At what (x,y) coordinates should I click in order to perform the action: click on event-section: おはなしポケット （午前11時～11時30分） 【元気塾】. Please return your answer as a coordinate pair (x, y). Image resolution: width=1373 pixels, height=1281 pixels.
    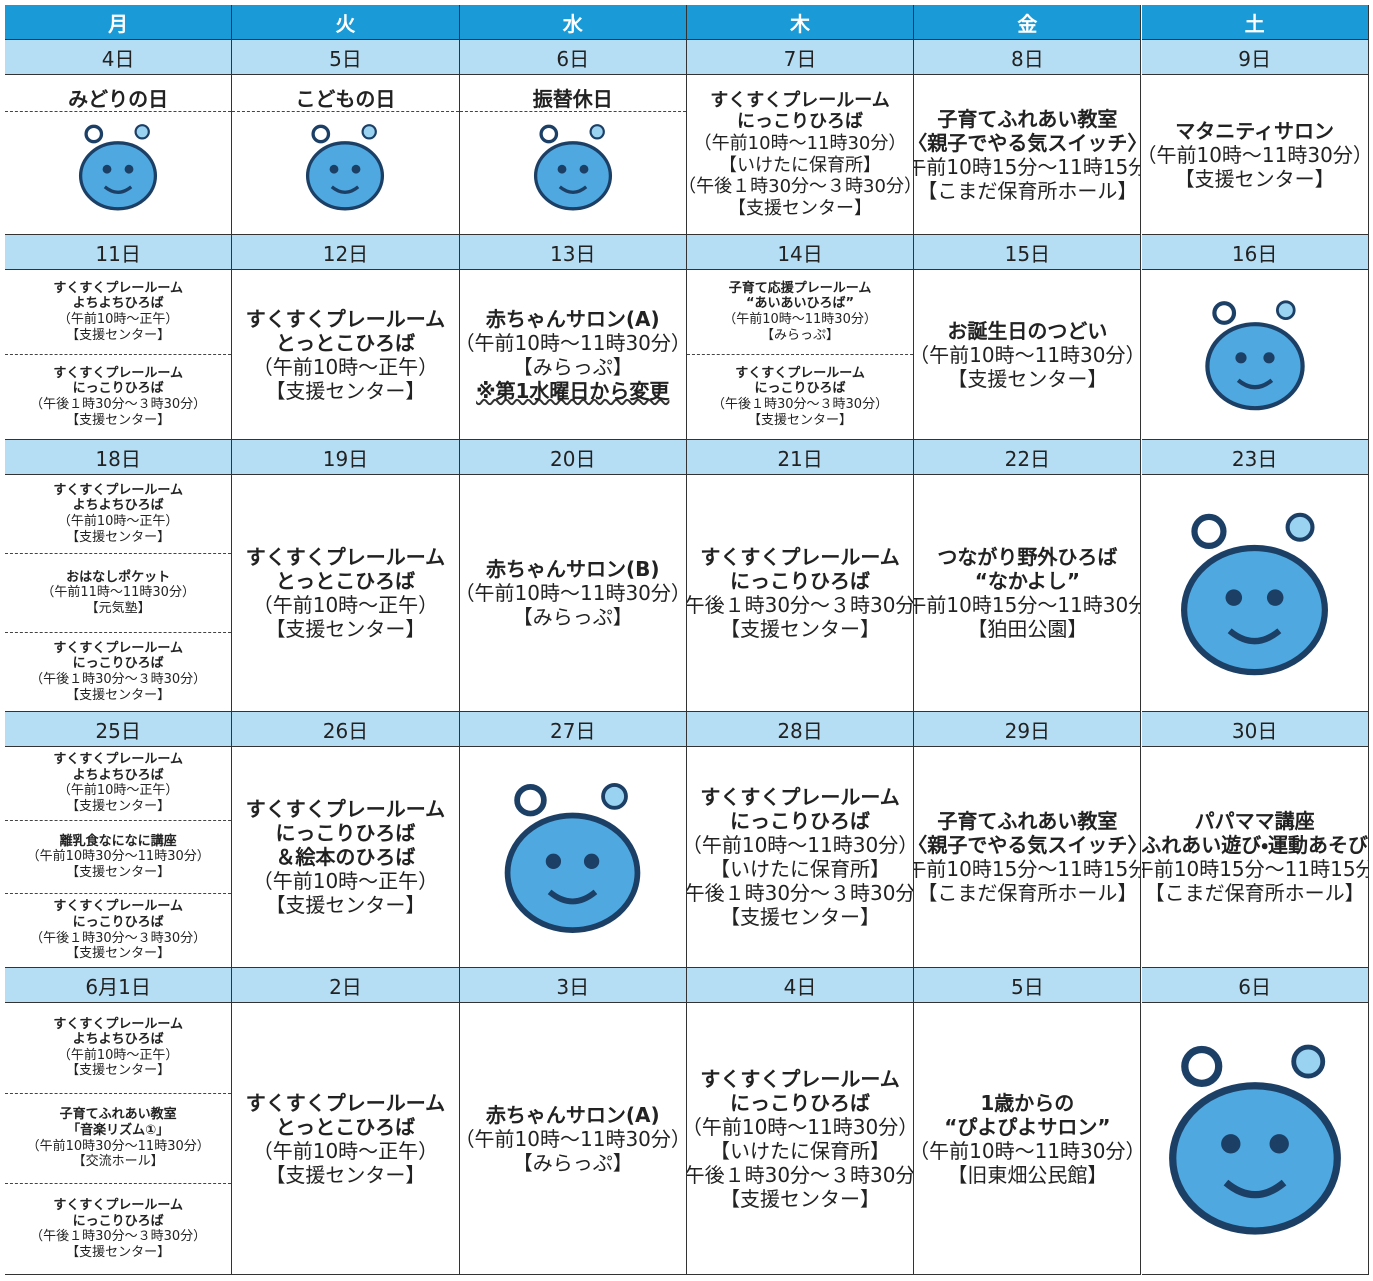
    Looking at the image, I should click on (118, 593).